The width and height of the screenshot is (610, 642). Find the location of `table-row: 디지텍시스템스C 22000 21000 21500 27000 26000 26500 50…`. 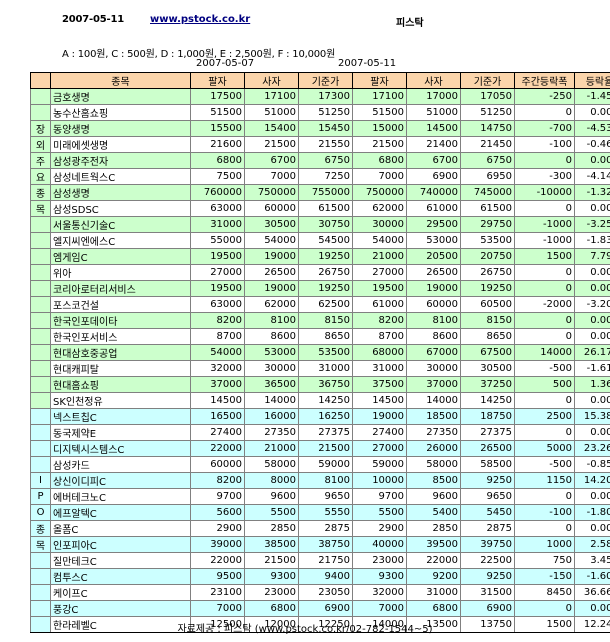

table-row: 디지텍시스템스C 22000 21000 21500 27000 26000 26500 50… is located at coordinates (320, 448).